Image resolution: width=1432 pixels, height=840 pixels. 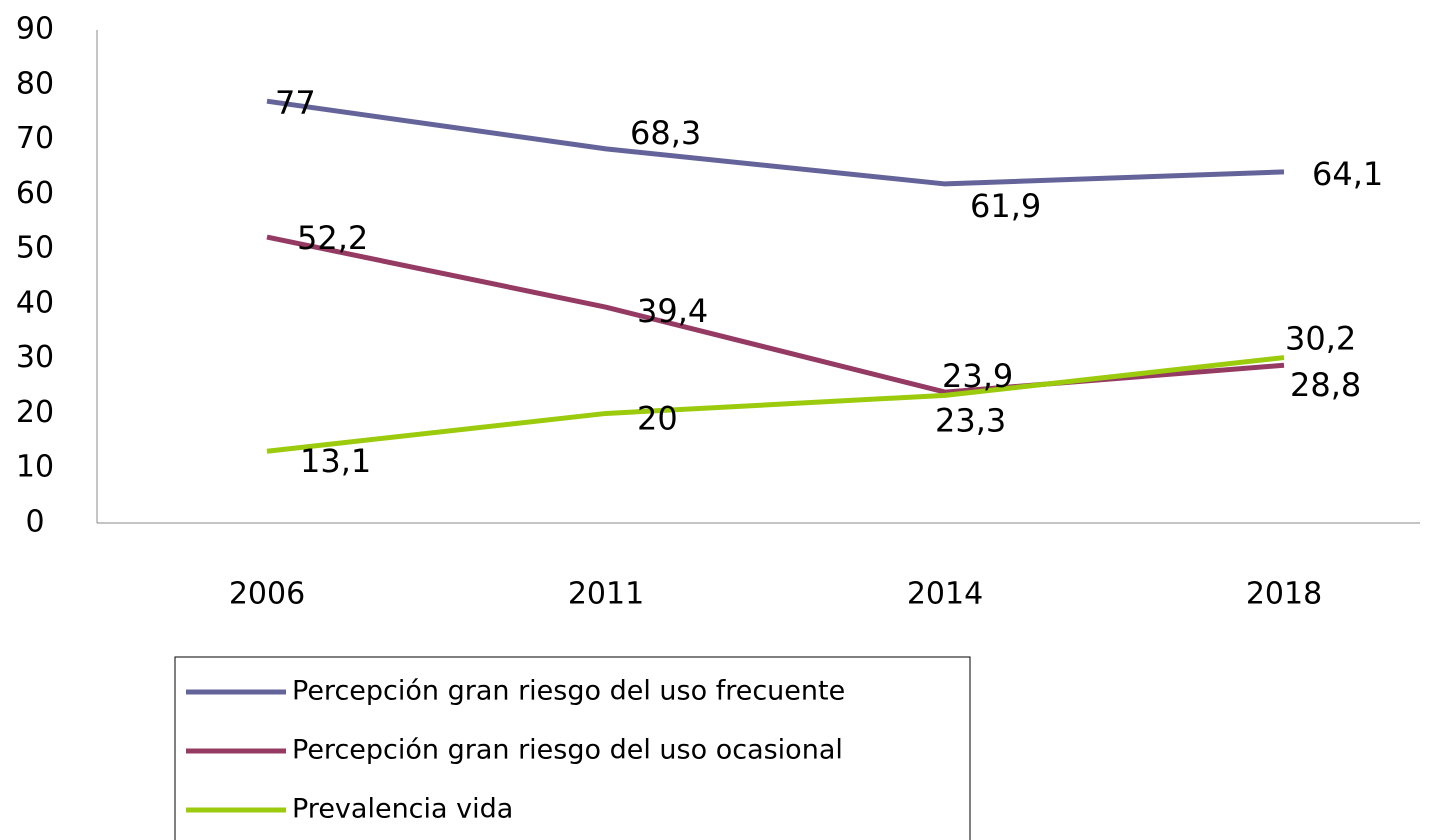 What do you see at coordinates (657, 418) in the screenshot?
I see `data-label: 20` at bounding box center [657, 418].